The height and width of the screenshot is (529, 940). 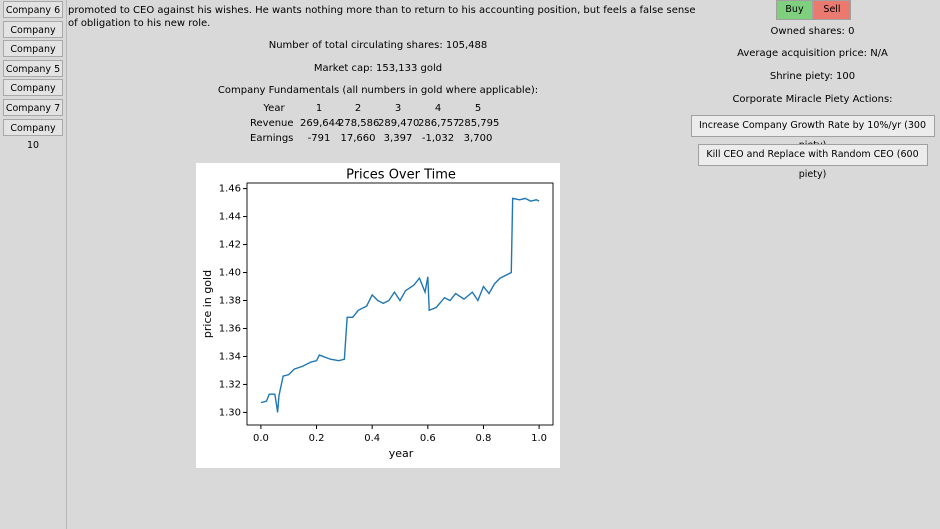 I want to click on x-tick-label: 0.4, so click(x=372, y=438).